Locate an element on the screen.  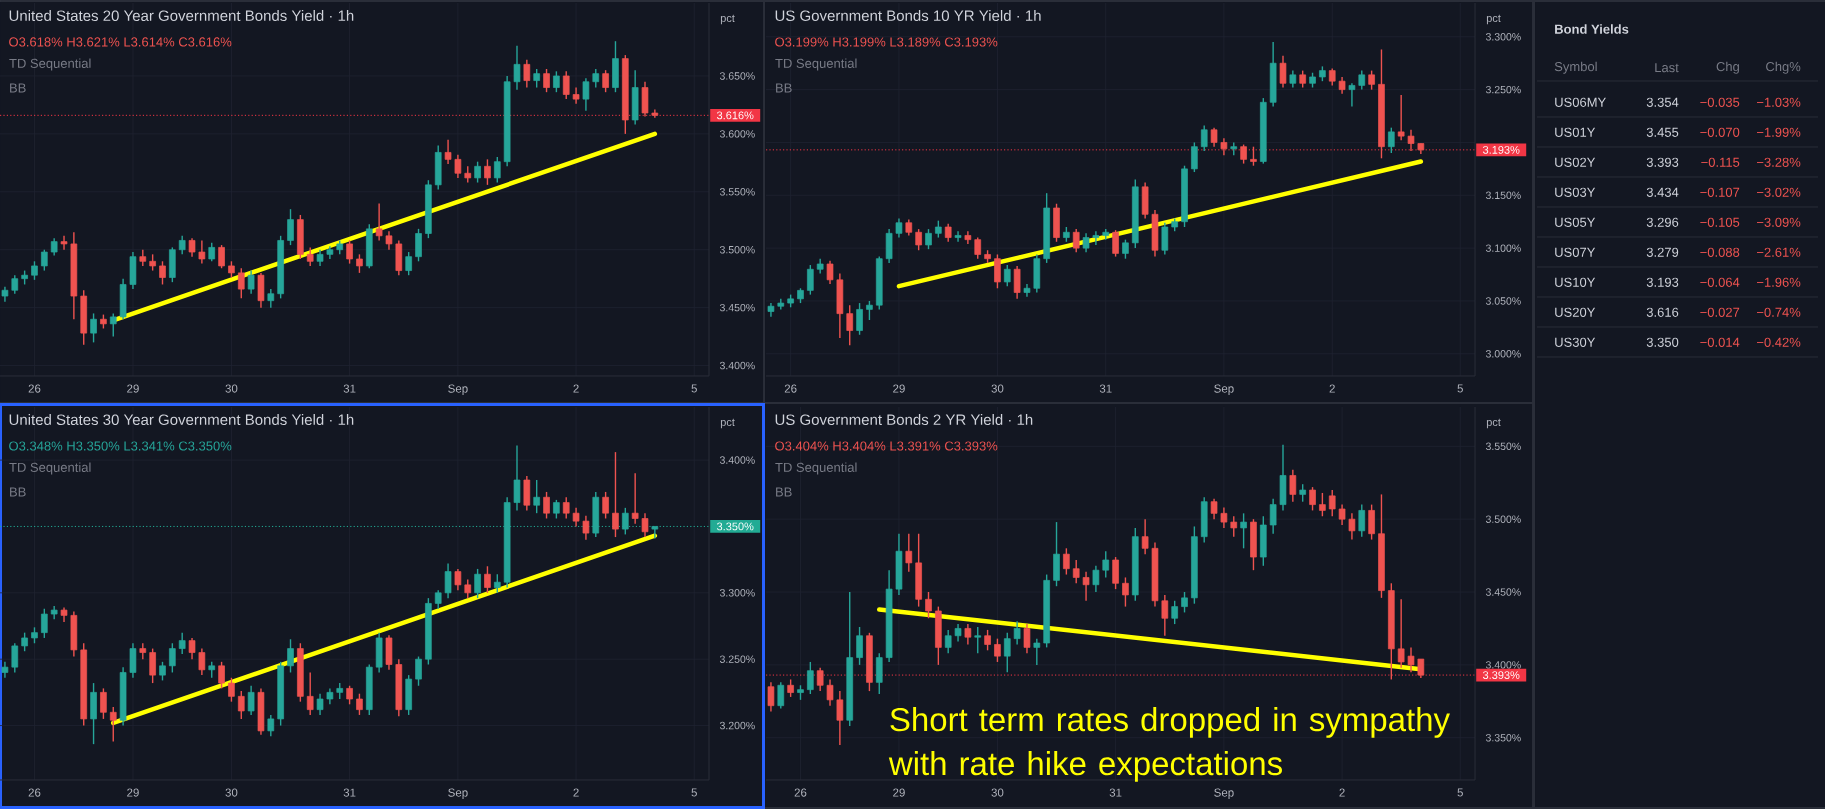
x-tick-label: 5 is located at coordinates (694, 388).